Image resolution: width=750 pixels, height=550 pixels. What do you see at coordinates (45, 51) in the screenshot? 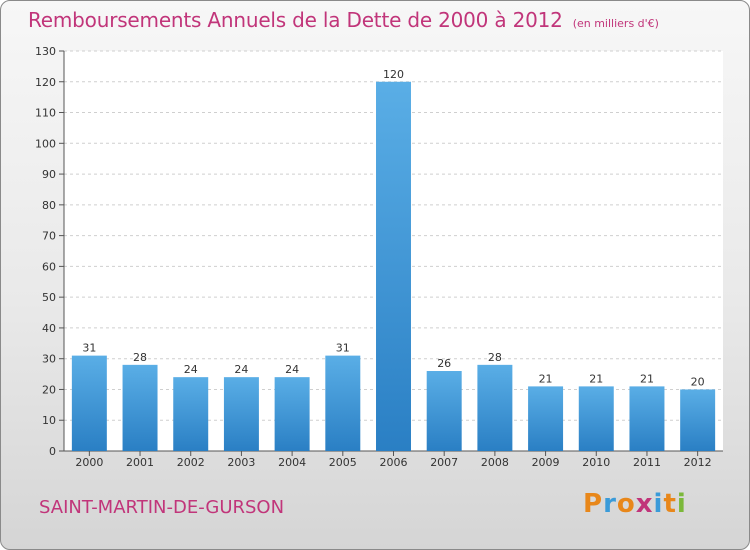
I see `y-tick-label: 130` at bounding box center [45, 51].